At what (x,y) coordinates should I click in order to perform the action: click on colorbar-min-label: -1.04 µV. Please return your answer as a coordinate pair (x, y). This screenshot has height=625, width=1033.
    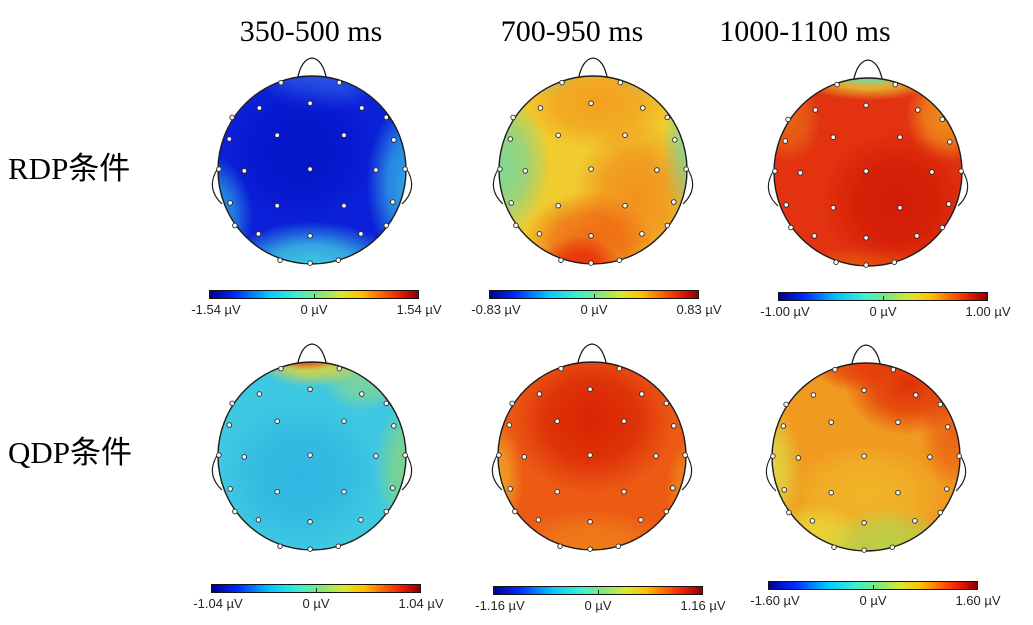
    Looking at the image, I should click on (218, 603).